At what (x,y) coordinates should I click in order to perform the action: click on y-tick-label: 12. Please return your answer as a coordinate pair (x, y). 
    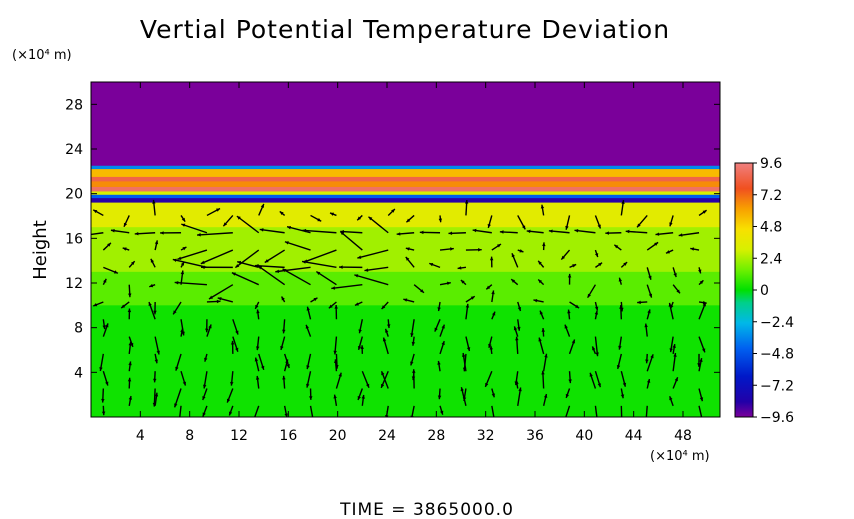
    Looking at the image, I should click on (74, 284).